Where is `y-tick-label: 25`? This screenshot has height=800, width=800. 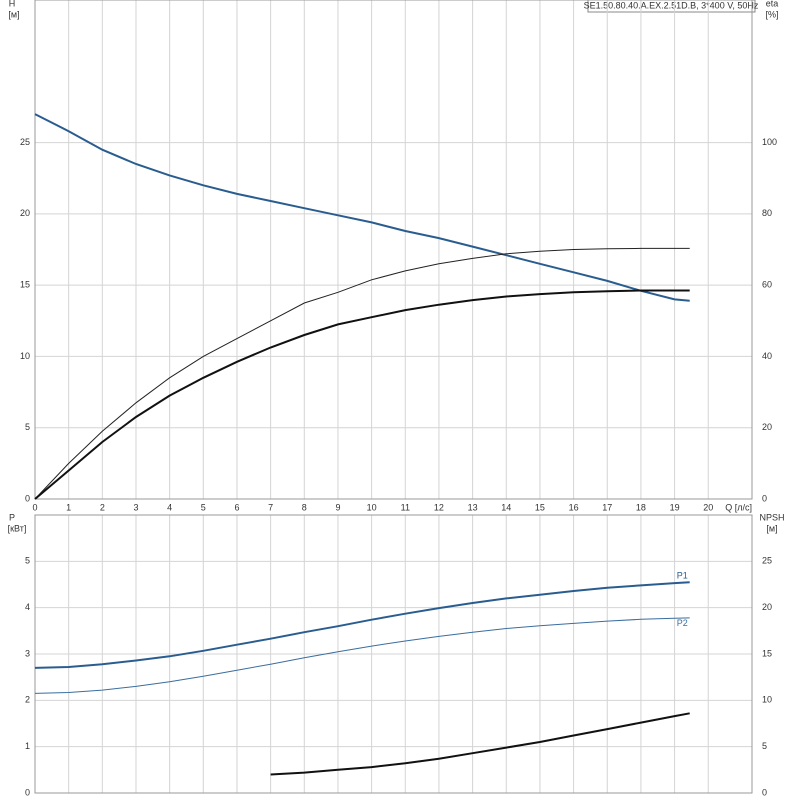 y-tick-label: 25 is located at coordinates (25, 142).